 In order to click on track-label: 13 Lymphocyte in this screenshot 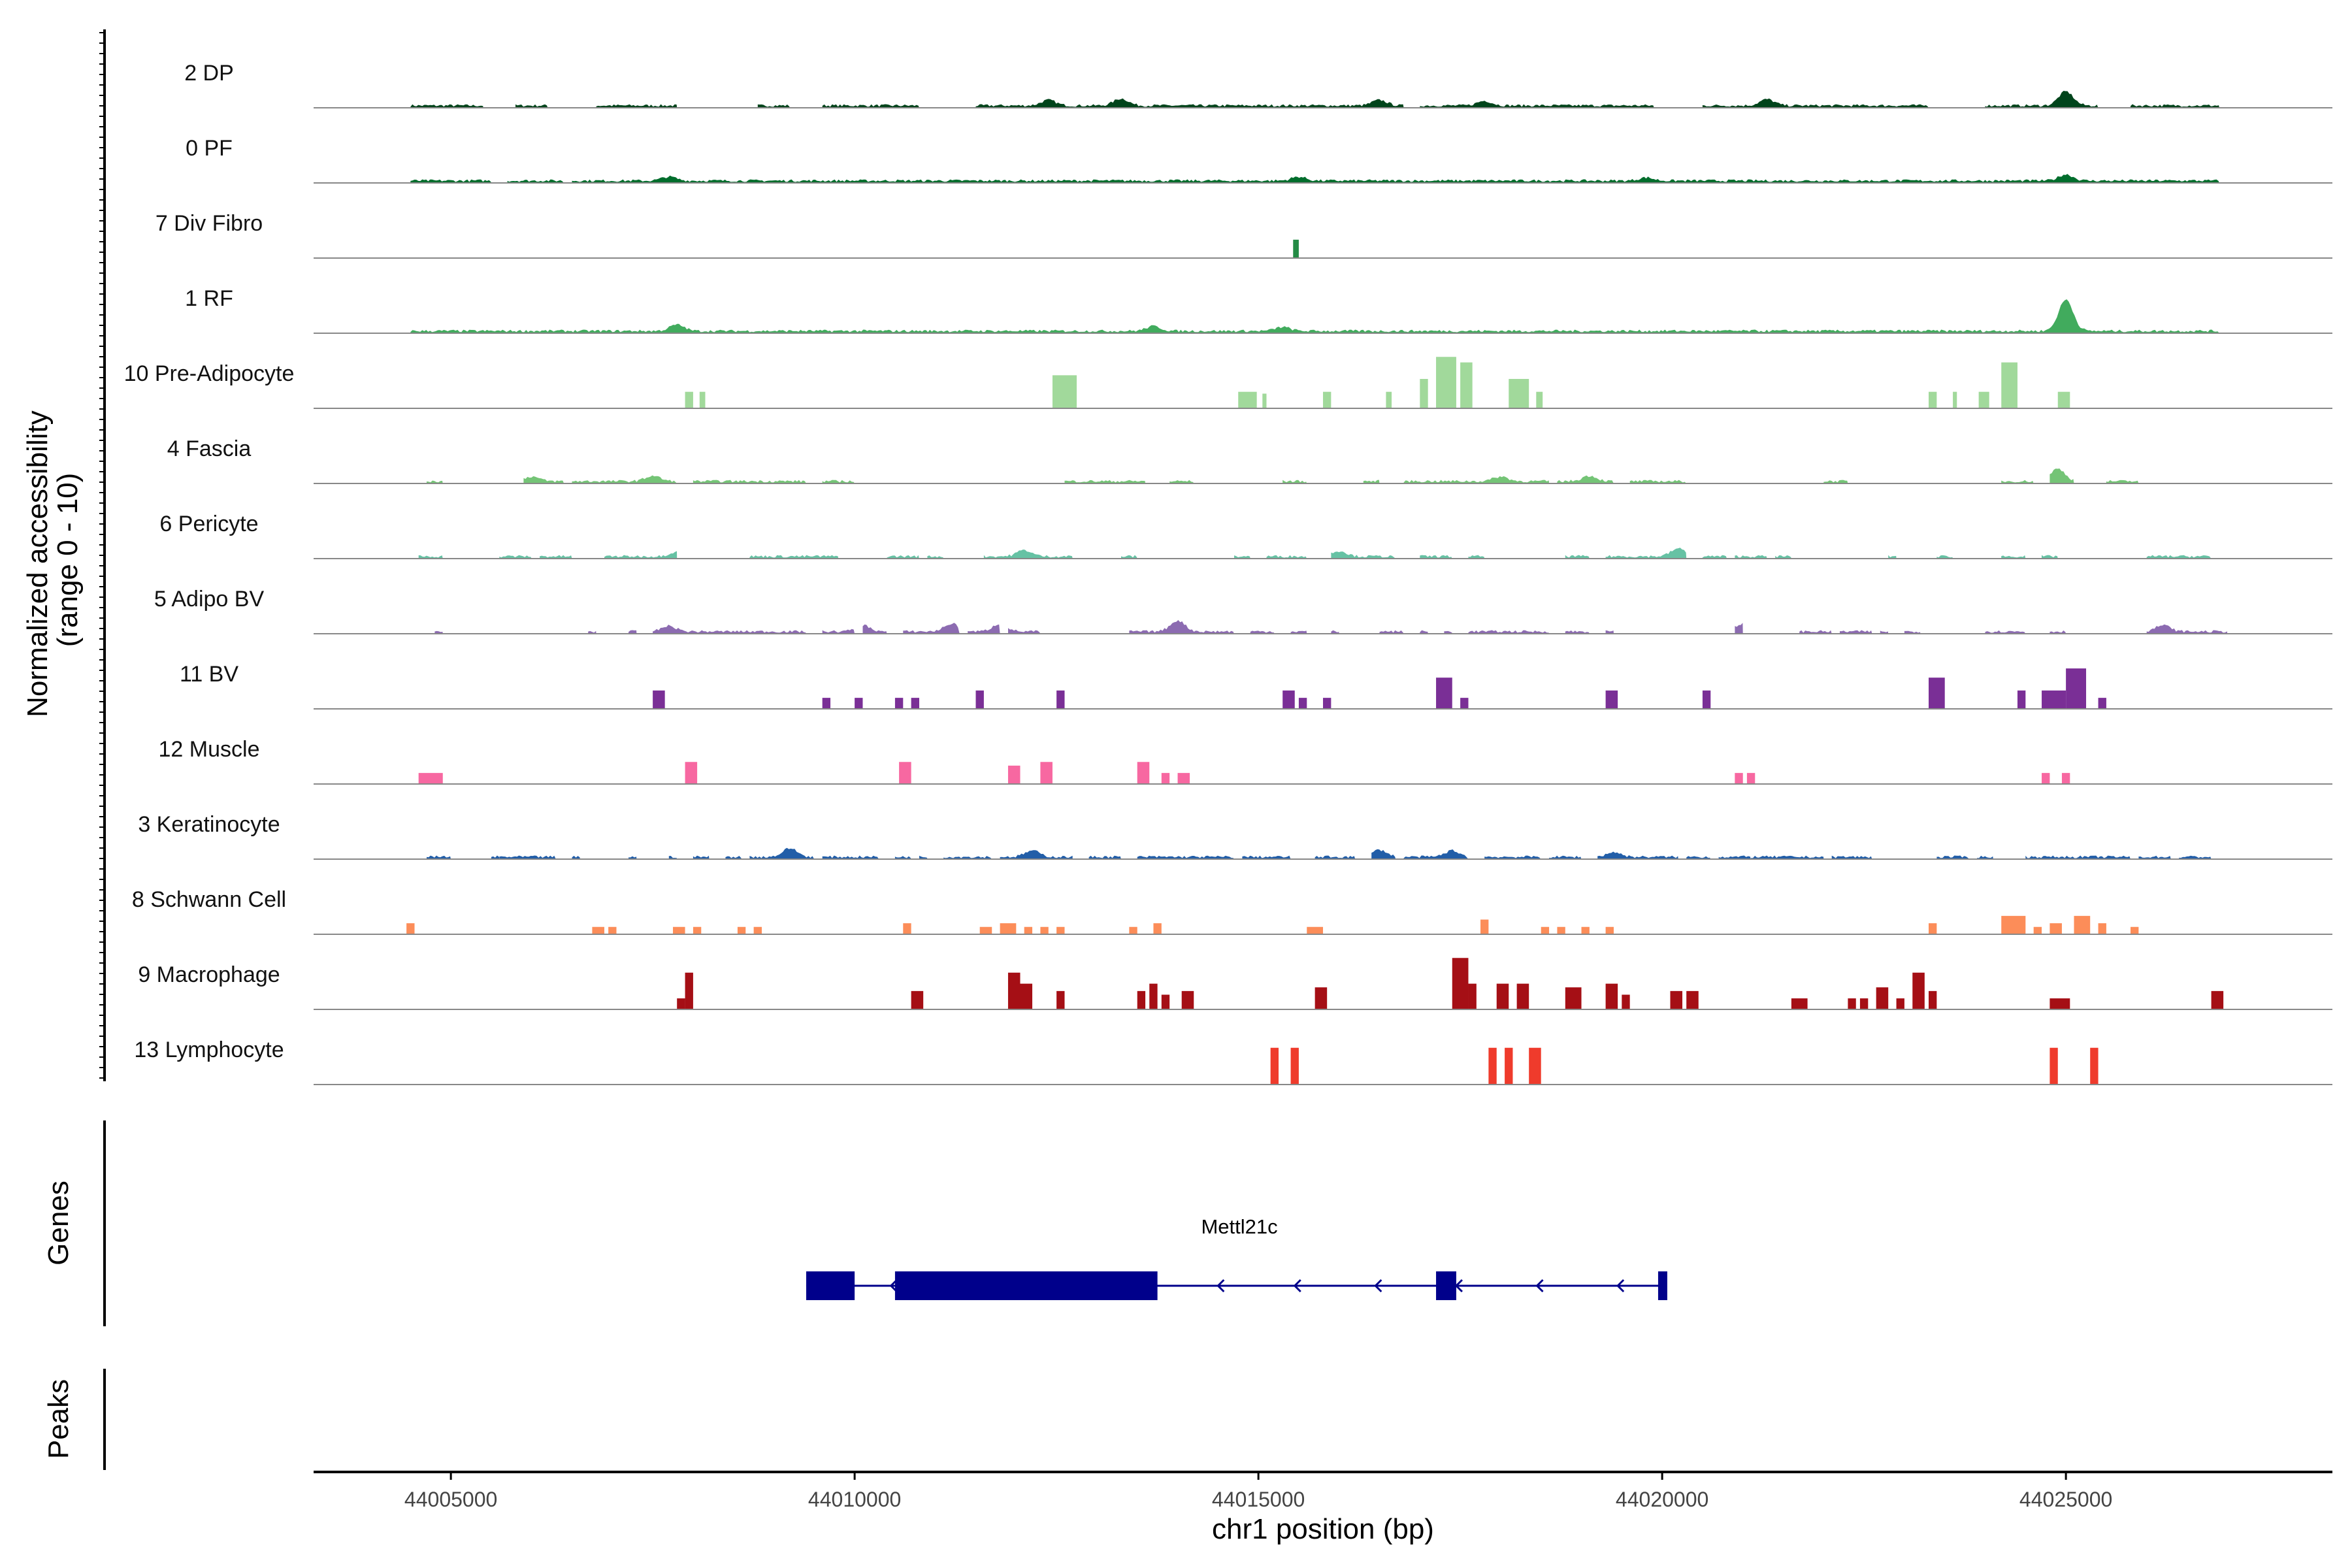, I will do `click(209, 1049)`.